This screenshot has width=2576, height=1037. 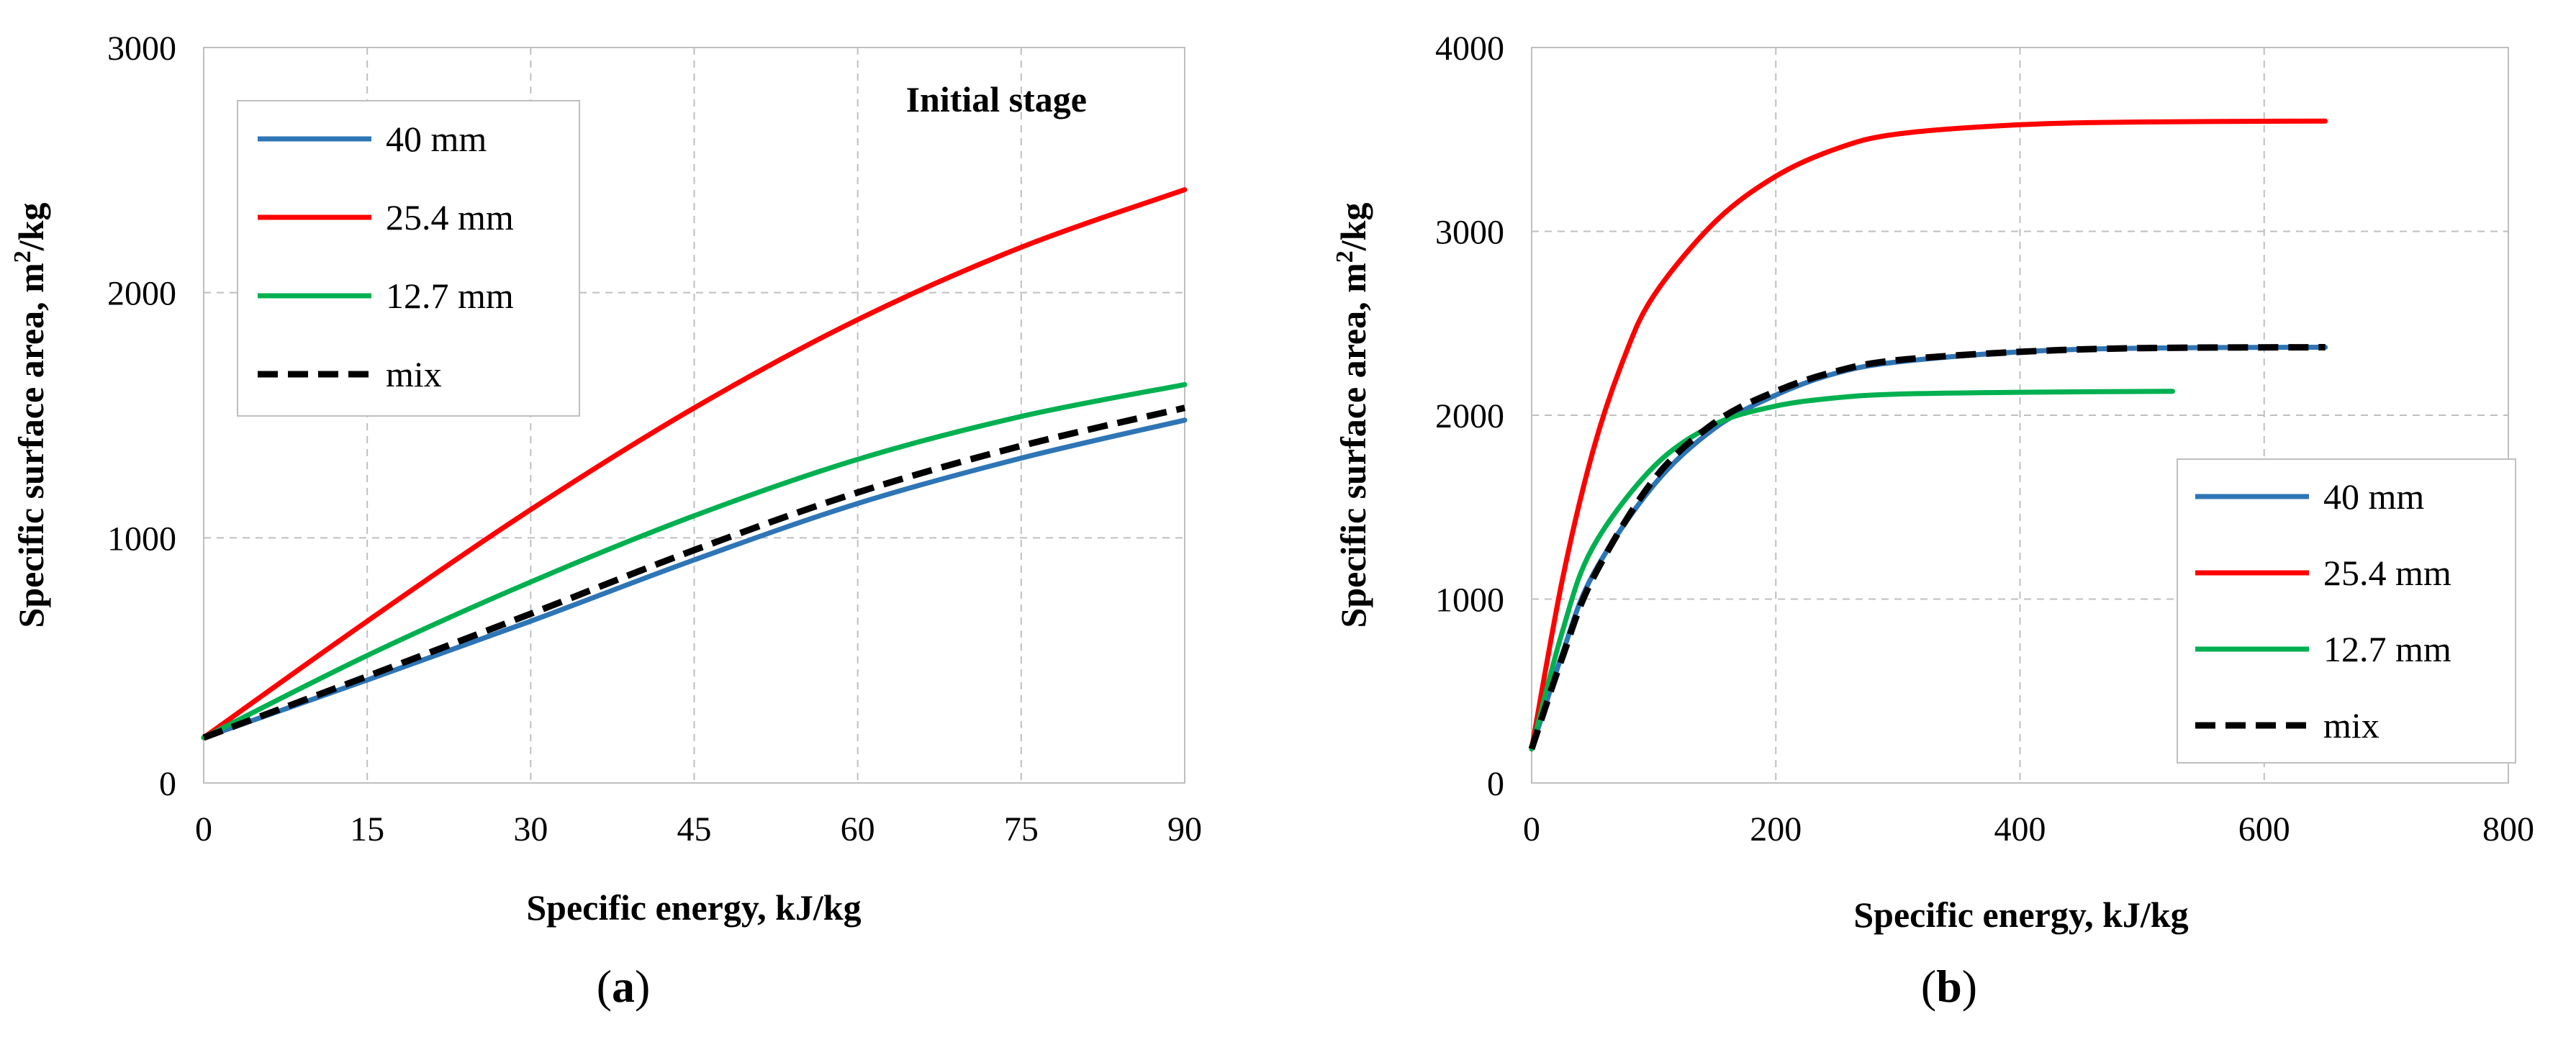 What do you see at coordinates (1469, 600) in the screenshot?
I see `chart-b-y-tick-label: 1000` at bounding box center [1469, 600].